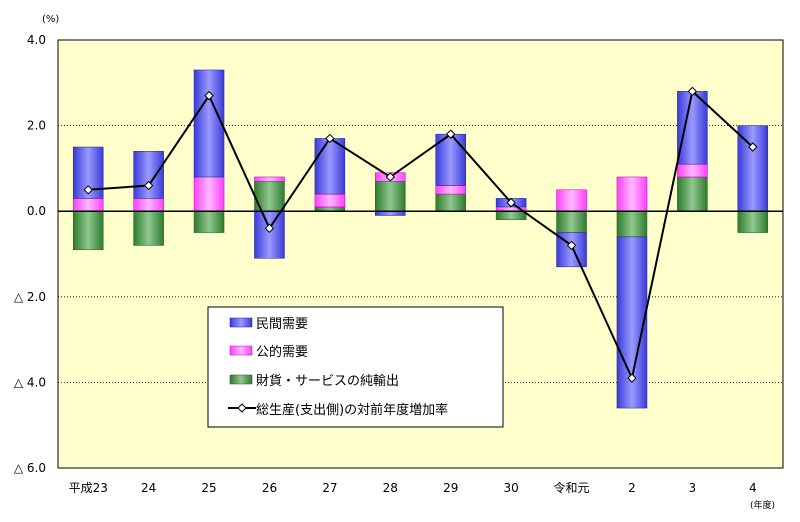 Image resolution: width=800 pixels, height=522 pixels. I want to click on legend: 民間需要 公的需要 財貨・サービスの純輸出 総生産(支出側)の対前年度増加率, so click(355, 367).